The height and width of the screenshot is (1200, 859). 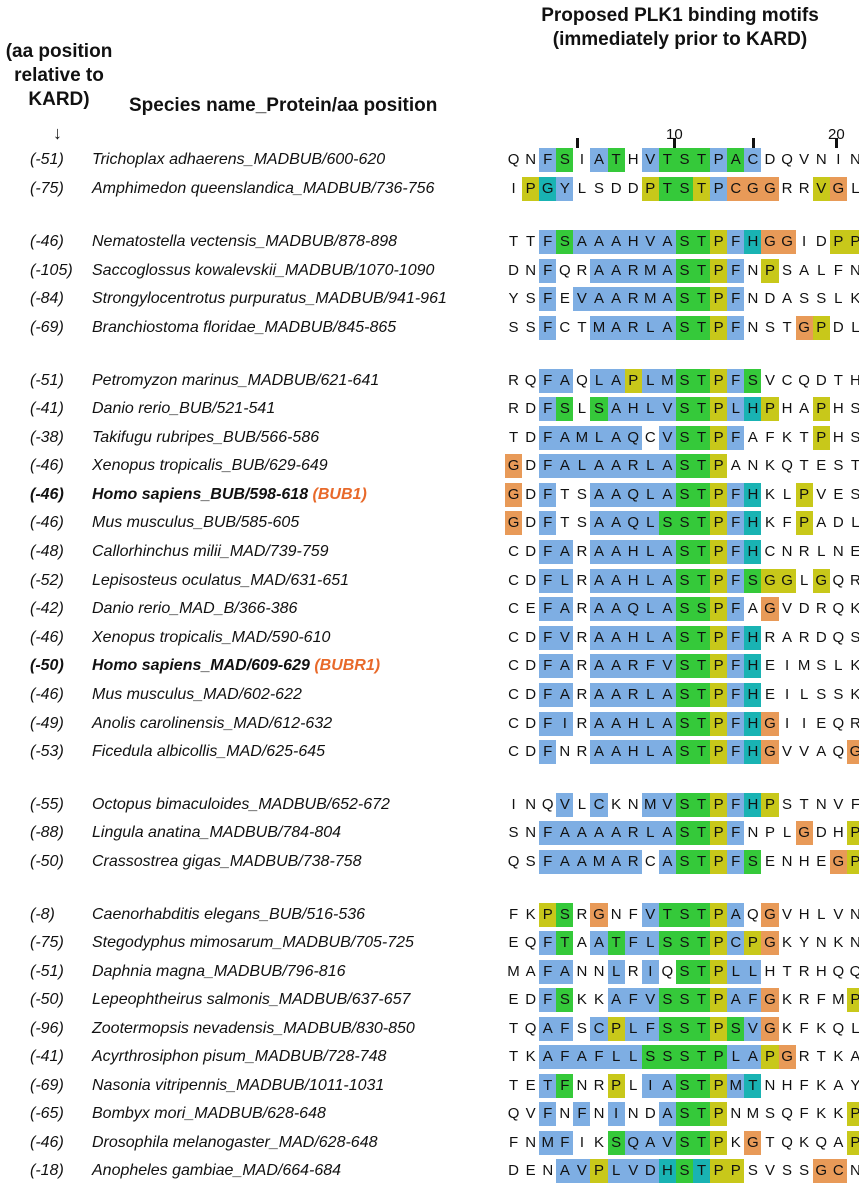 What do you see at coordinates (47, 1113) in the screenshot?
I see `aa-position: (-65)` at bounding box center [47, 1113].